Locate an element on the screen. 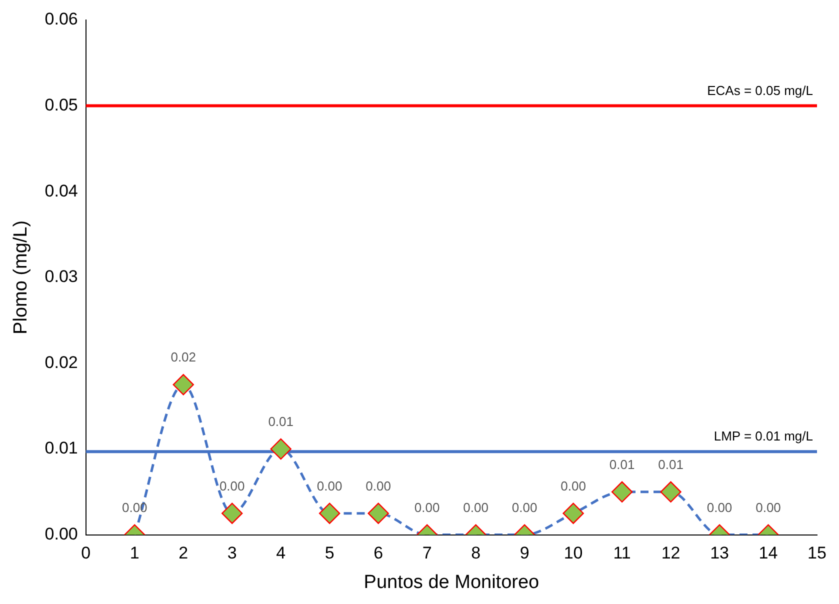 This screenshot has width=839, height=604. x-tick-label: 5 is located at coordinates (329, 553).